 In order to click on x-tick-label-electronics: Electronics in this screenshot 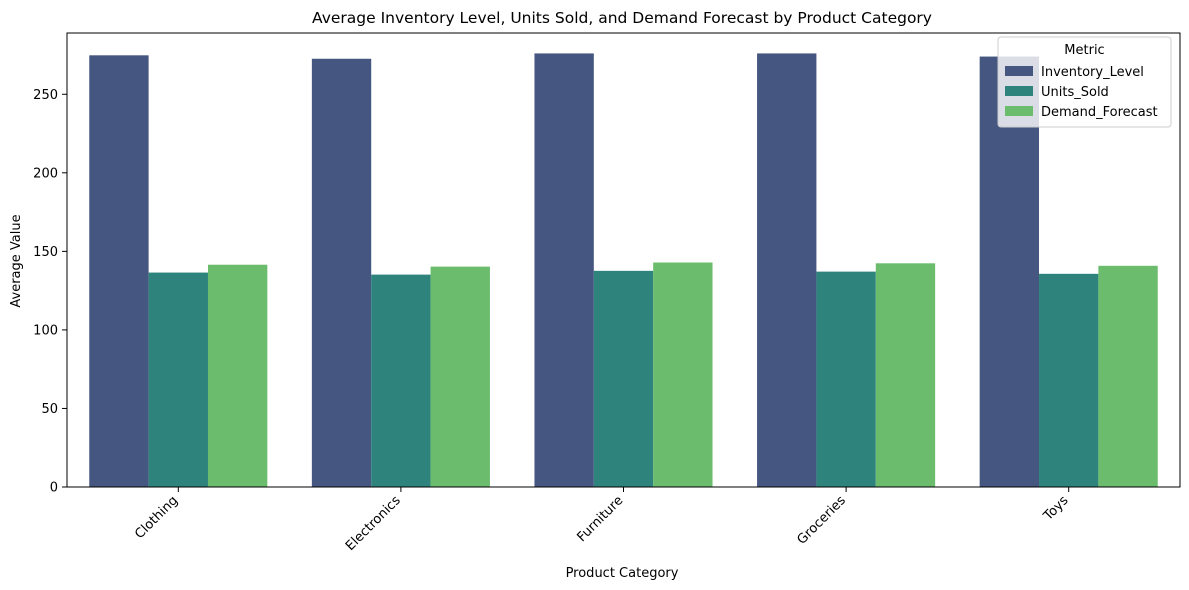, I will do `click(373, 523)`.